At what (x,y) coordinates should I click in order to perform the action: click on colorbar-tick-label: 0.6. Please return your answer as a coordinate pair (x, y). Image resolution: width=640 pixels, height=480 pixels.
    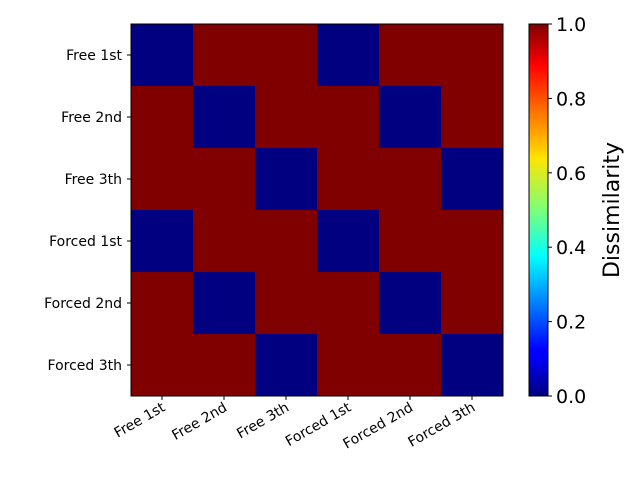
    Looking at the image, I should click on (571, 174).